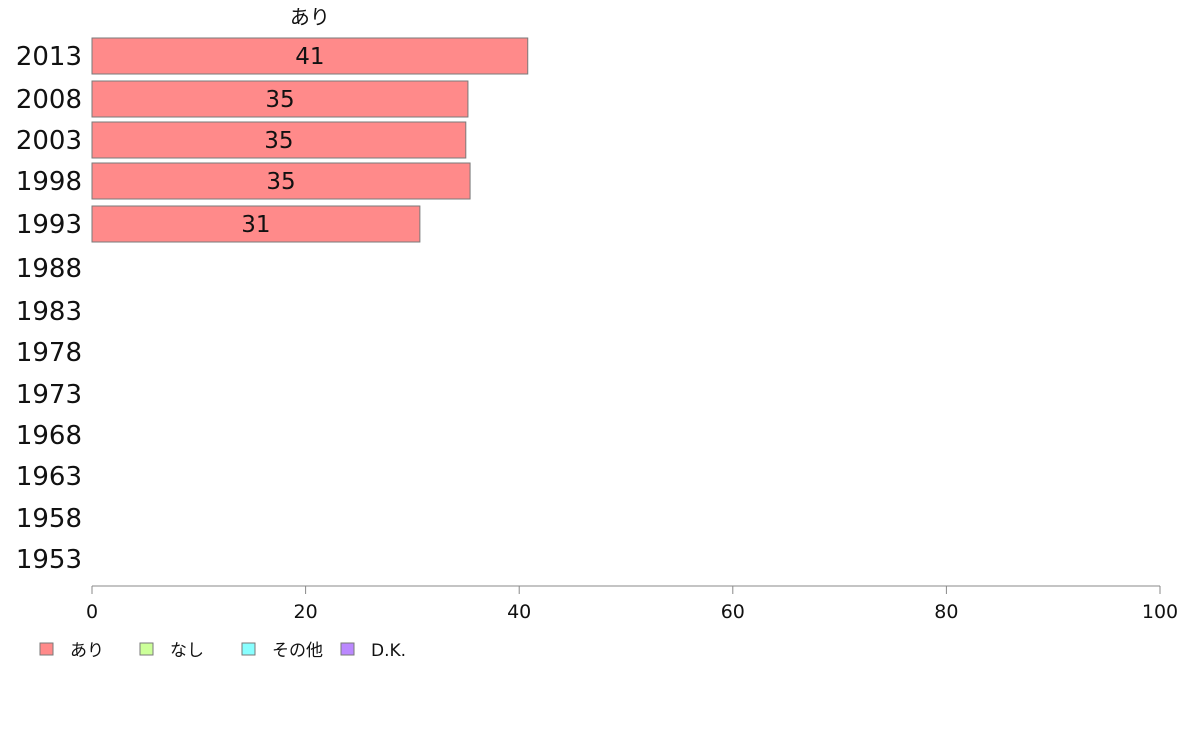  What do you see at coordinates (632, 604) in the screenshot?
I see `x-axis: 0 20 40 60 80 100` at bounding box center [632, 604].